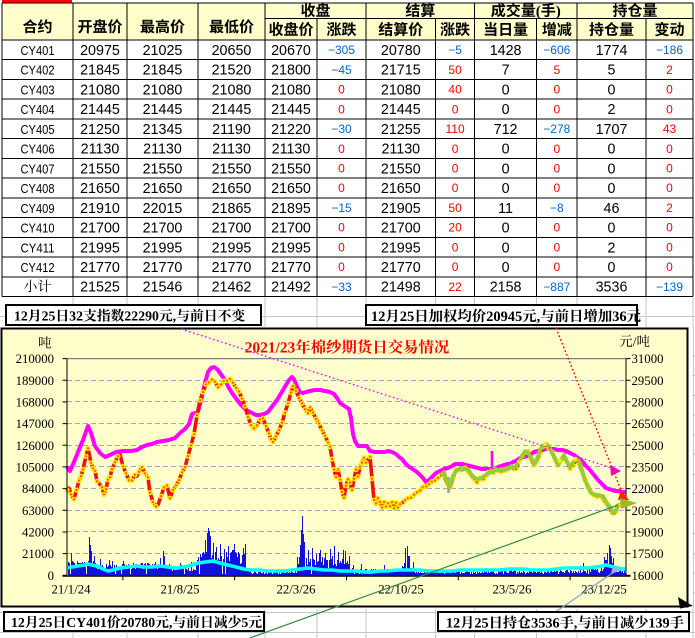  I want to click on svg-text: 21525, so click(100, 288).